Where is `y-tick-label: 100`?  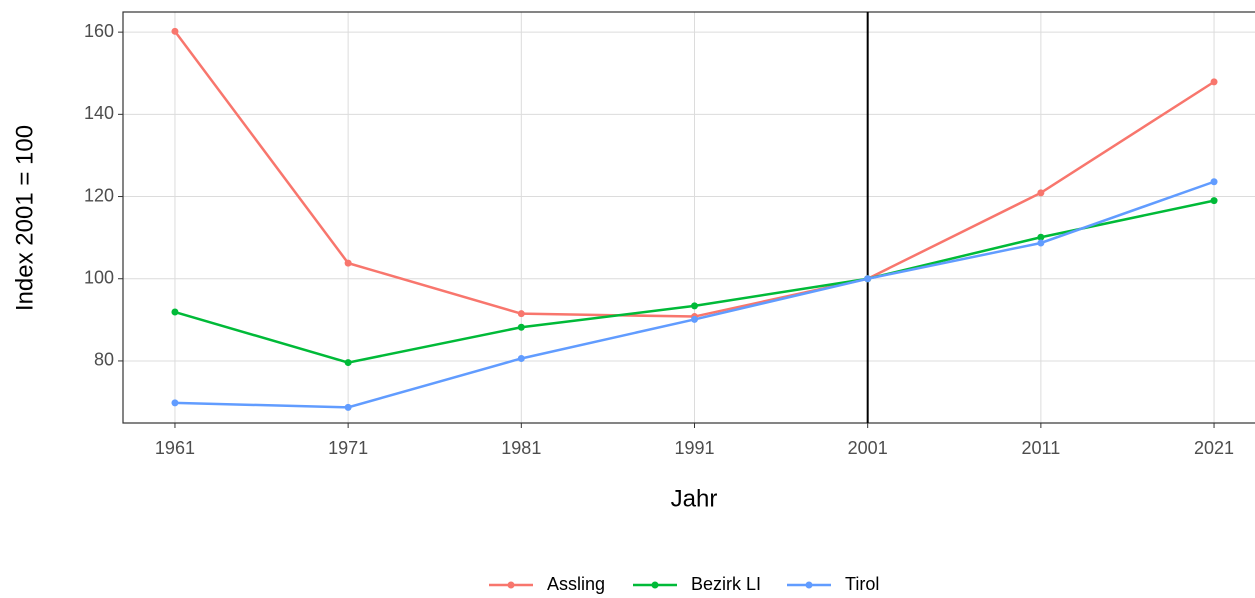
y-tick-label: 100 is located at coordinates (99, 277).